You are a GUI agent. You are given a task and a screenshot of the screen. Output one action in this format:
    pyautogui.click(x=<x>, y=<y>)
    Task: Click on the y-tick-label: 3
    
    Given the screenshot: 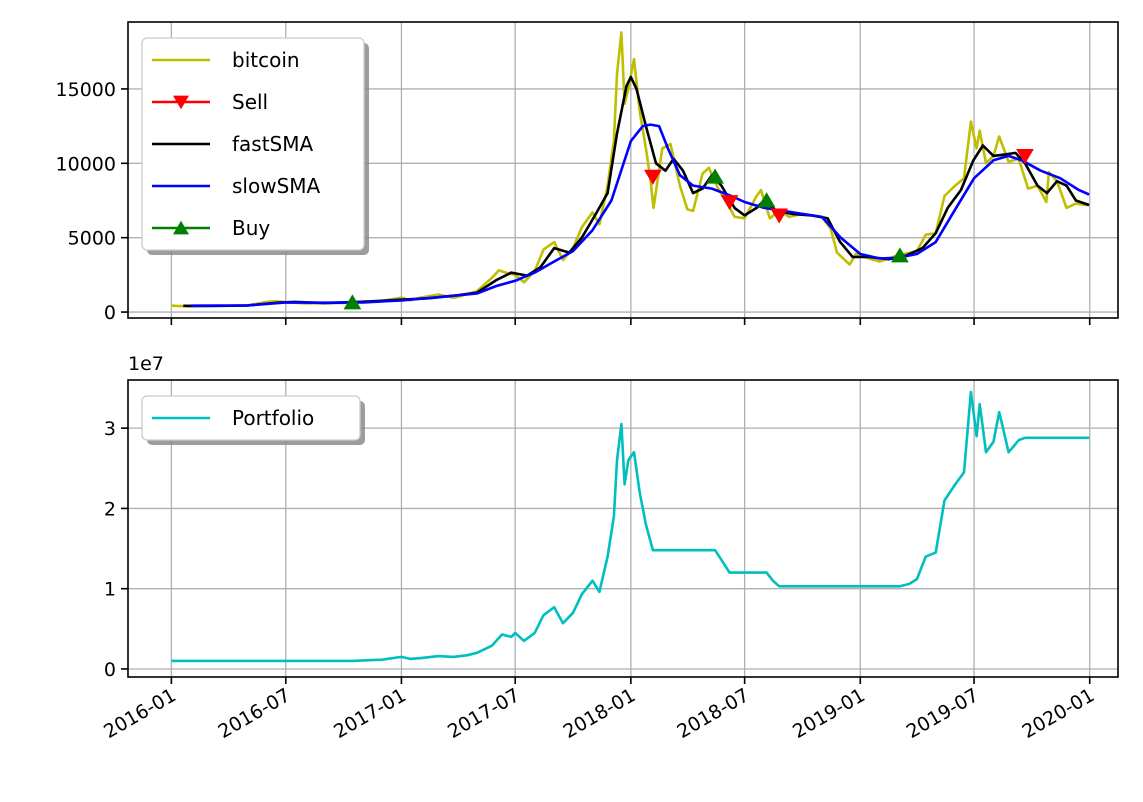 What is the action you would take?
    pyautogui.click(x=110, y=429)
    